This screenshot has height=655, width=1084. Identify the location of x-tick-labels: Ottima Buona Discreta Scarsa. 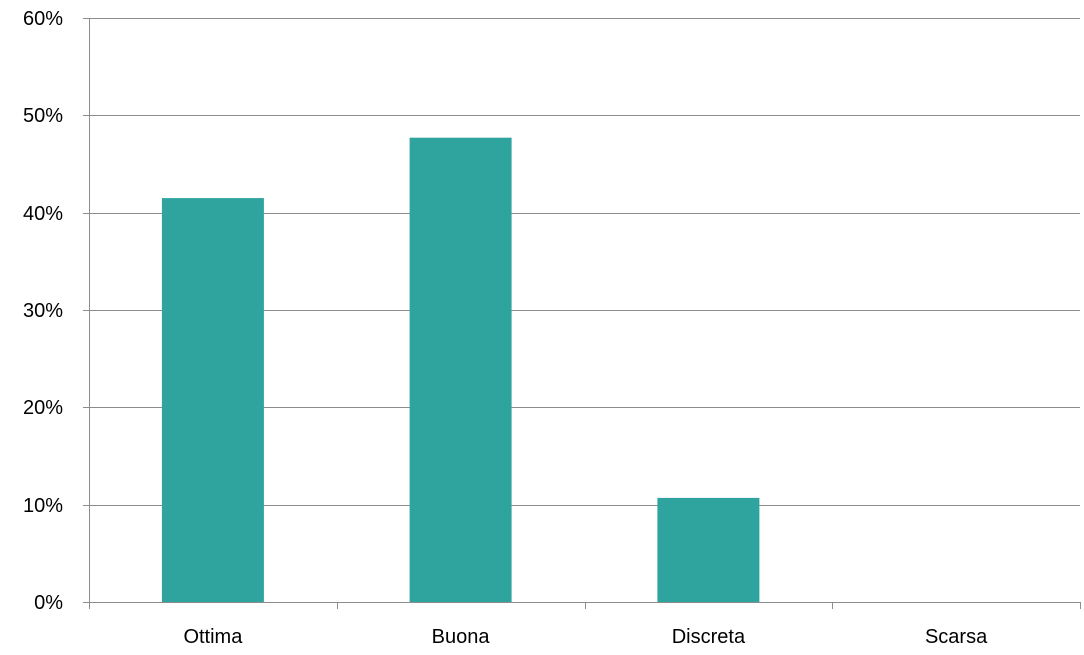
(585, 637).